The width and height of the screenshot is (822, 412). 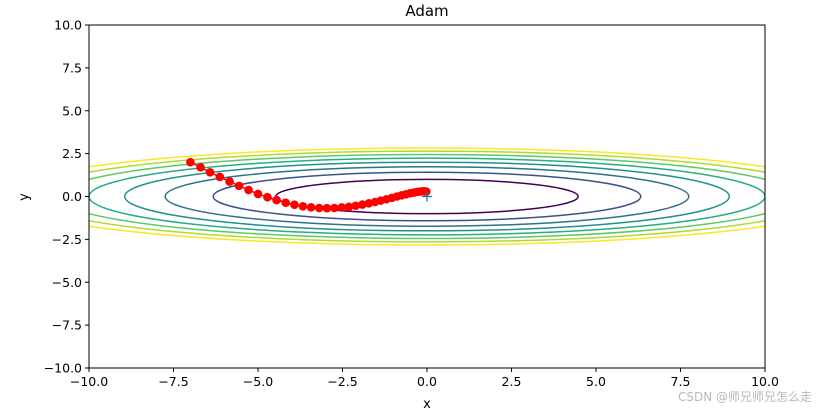 What do you see at coordinates (426, 11) in the screenshot?
I see `chart-title: Adam` at bounding box center [426, 11].